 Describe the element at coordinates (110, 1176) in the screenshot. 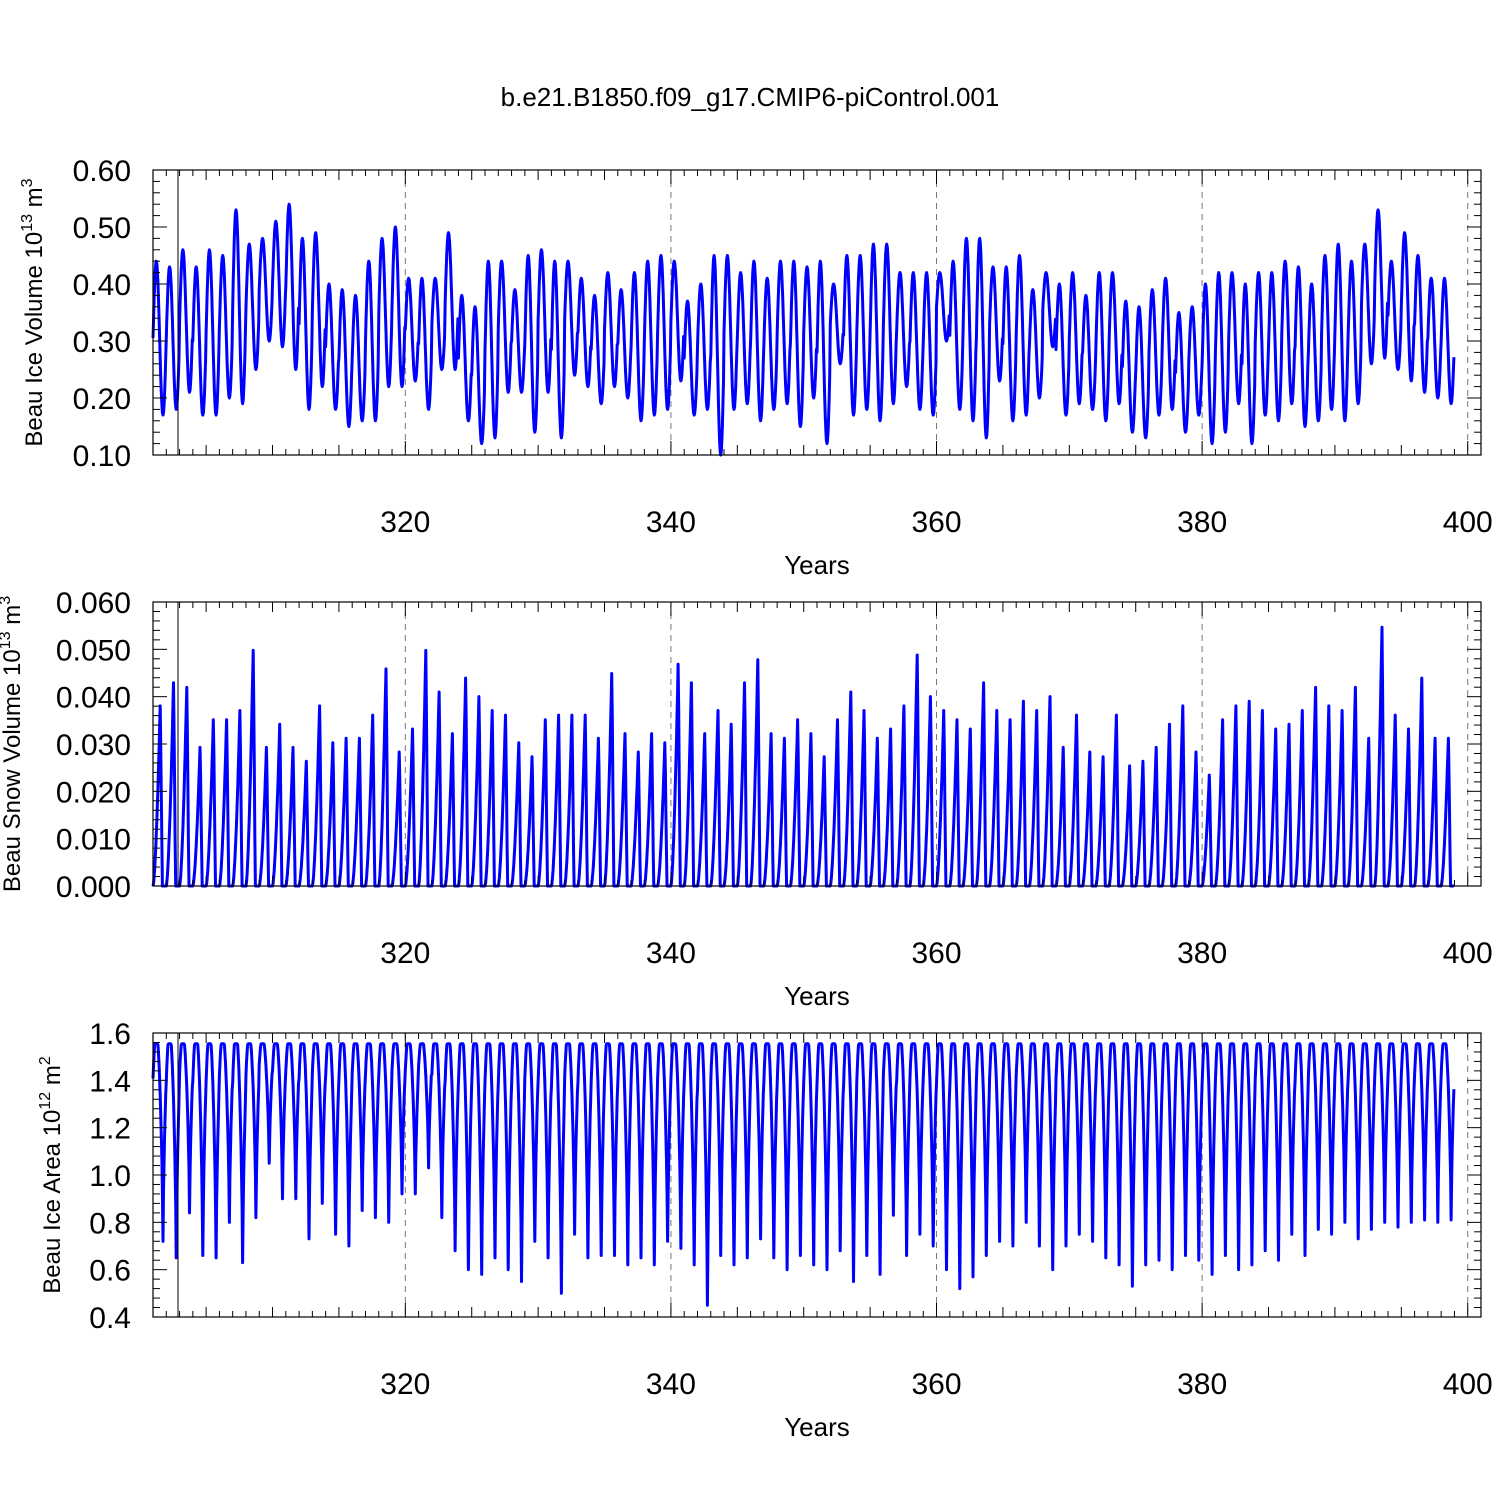

I see `y-tick-label: 1.0` at that location.